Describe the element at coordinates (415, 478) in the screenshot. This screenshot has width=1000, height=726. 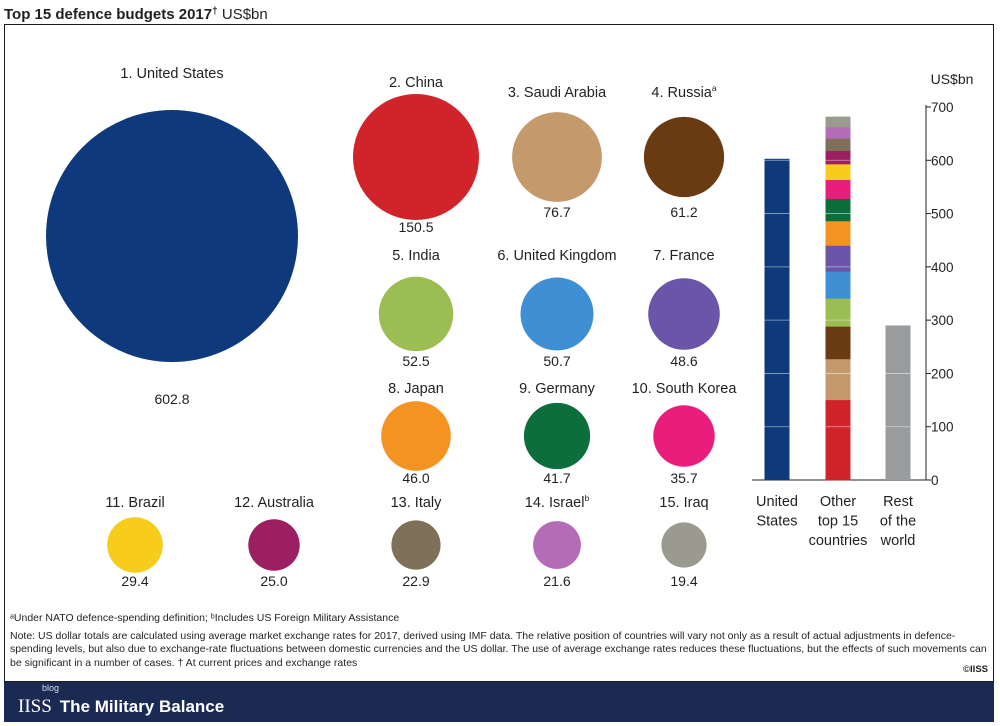
I see `bubble-value: 46.0` at that location.